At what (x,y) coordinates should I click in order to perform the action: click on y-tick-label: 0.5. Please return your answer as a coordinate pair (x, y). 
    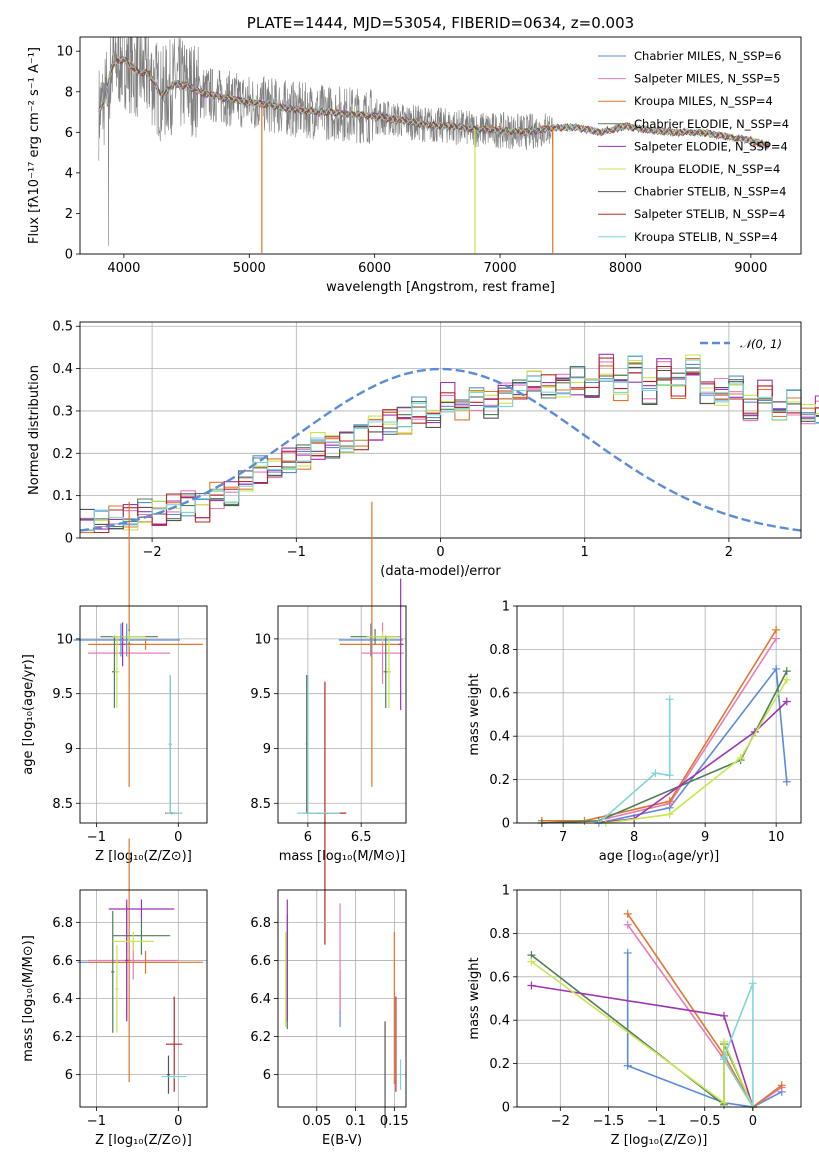
    Looking at the image, I should click on (62, 327).